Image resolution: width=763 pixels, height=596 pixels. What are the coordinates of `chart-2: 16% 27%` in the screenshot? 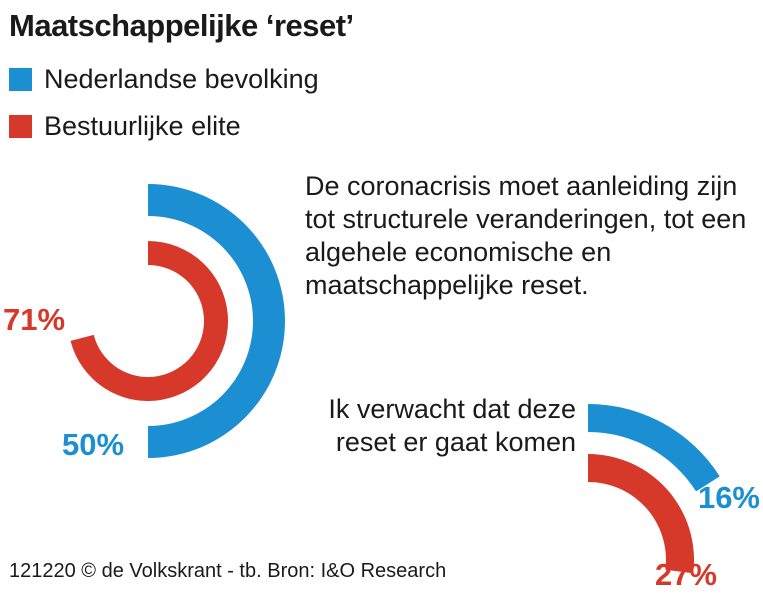 It's located at (674, 498).